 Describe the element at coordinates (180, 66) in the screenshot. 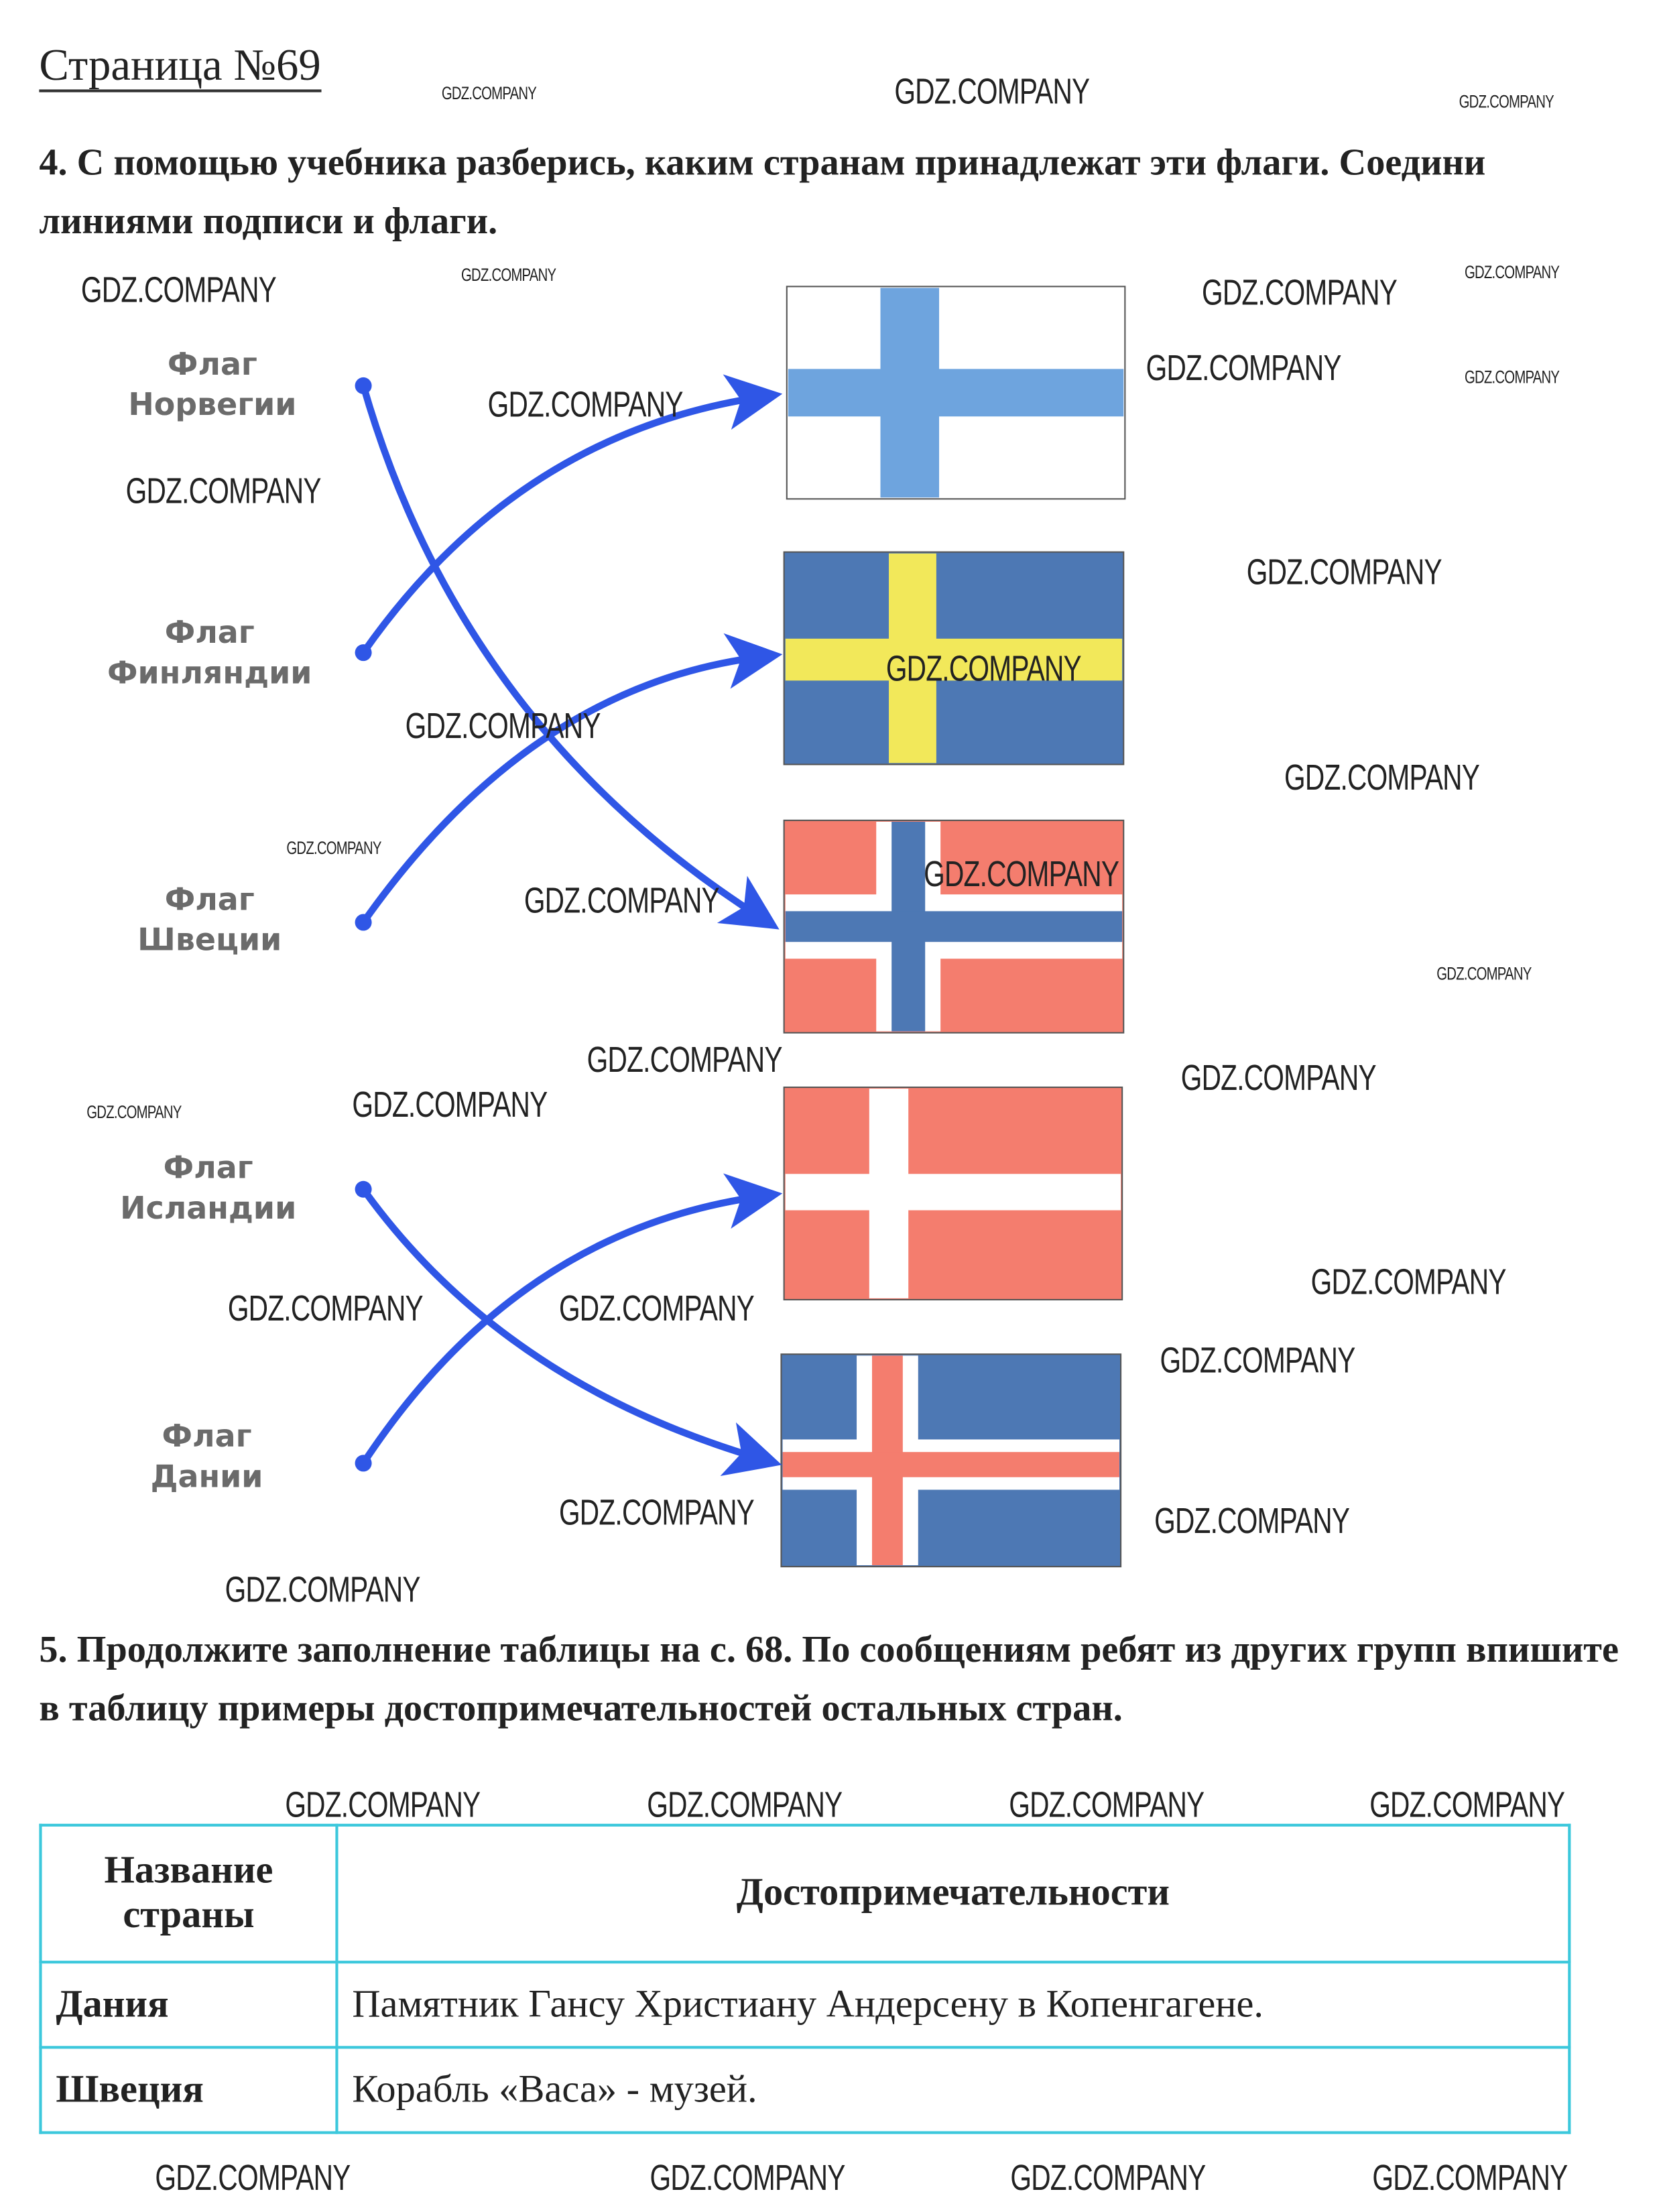

I see `page-title: Страница №69` at that location.